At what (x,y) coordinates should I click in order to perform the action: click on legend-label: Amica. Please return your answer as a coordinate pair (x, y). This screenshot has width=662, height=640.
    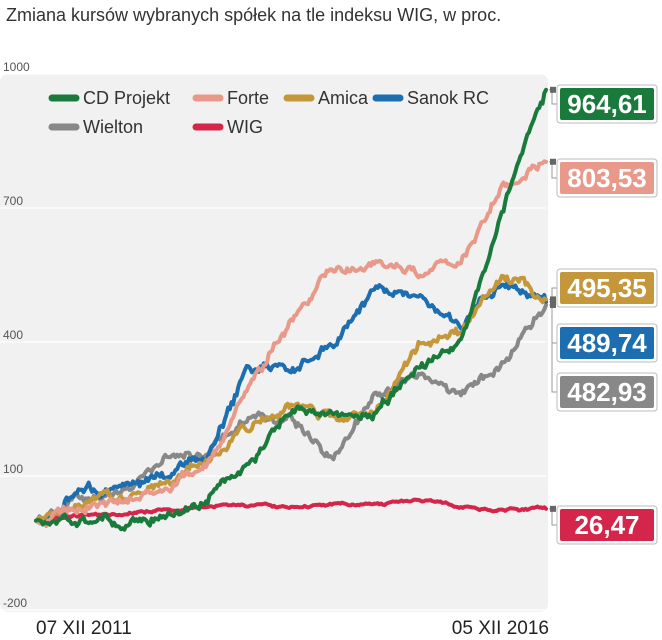
    Looking at the image, I should click on (343, 98).